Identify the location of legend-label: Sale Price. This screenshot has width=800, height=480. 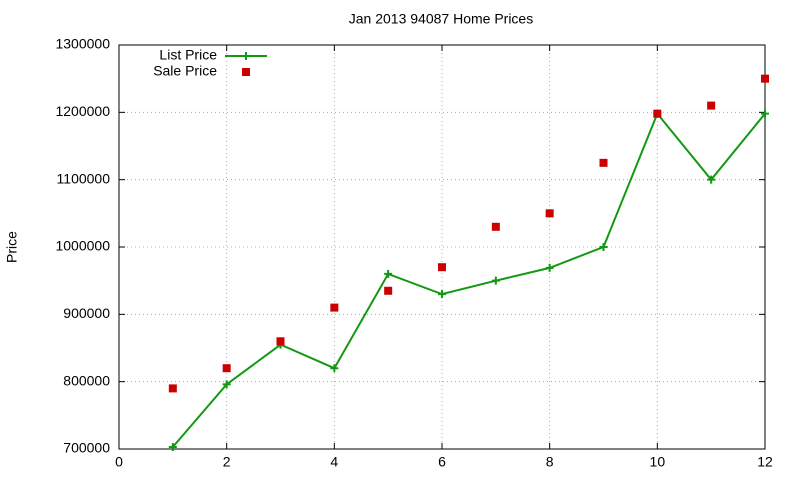
(185, 71).